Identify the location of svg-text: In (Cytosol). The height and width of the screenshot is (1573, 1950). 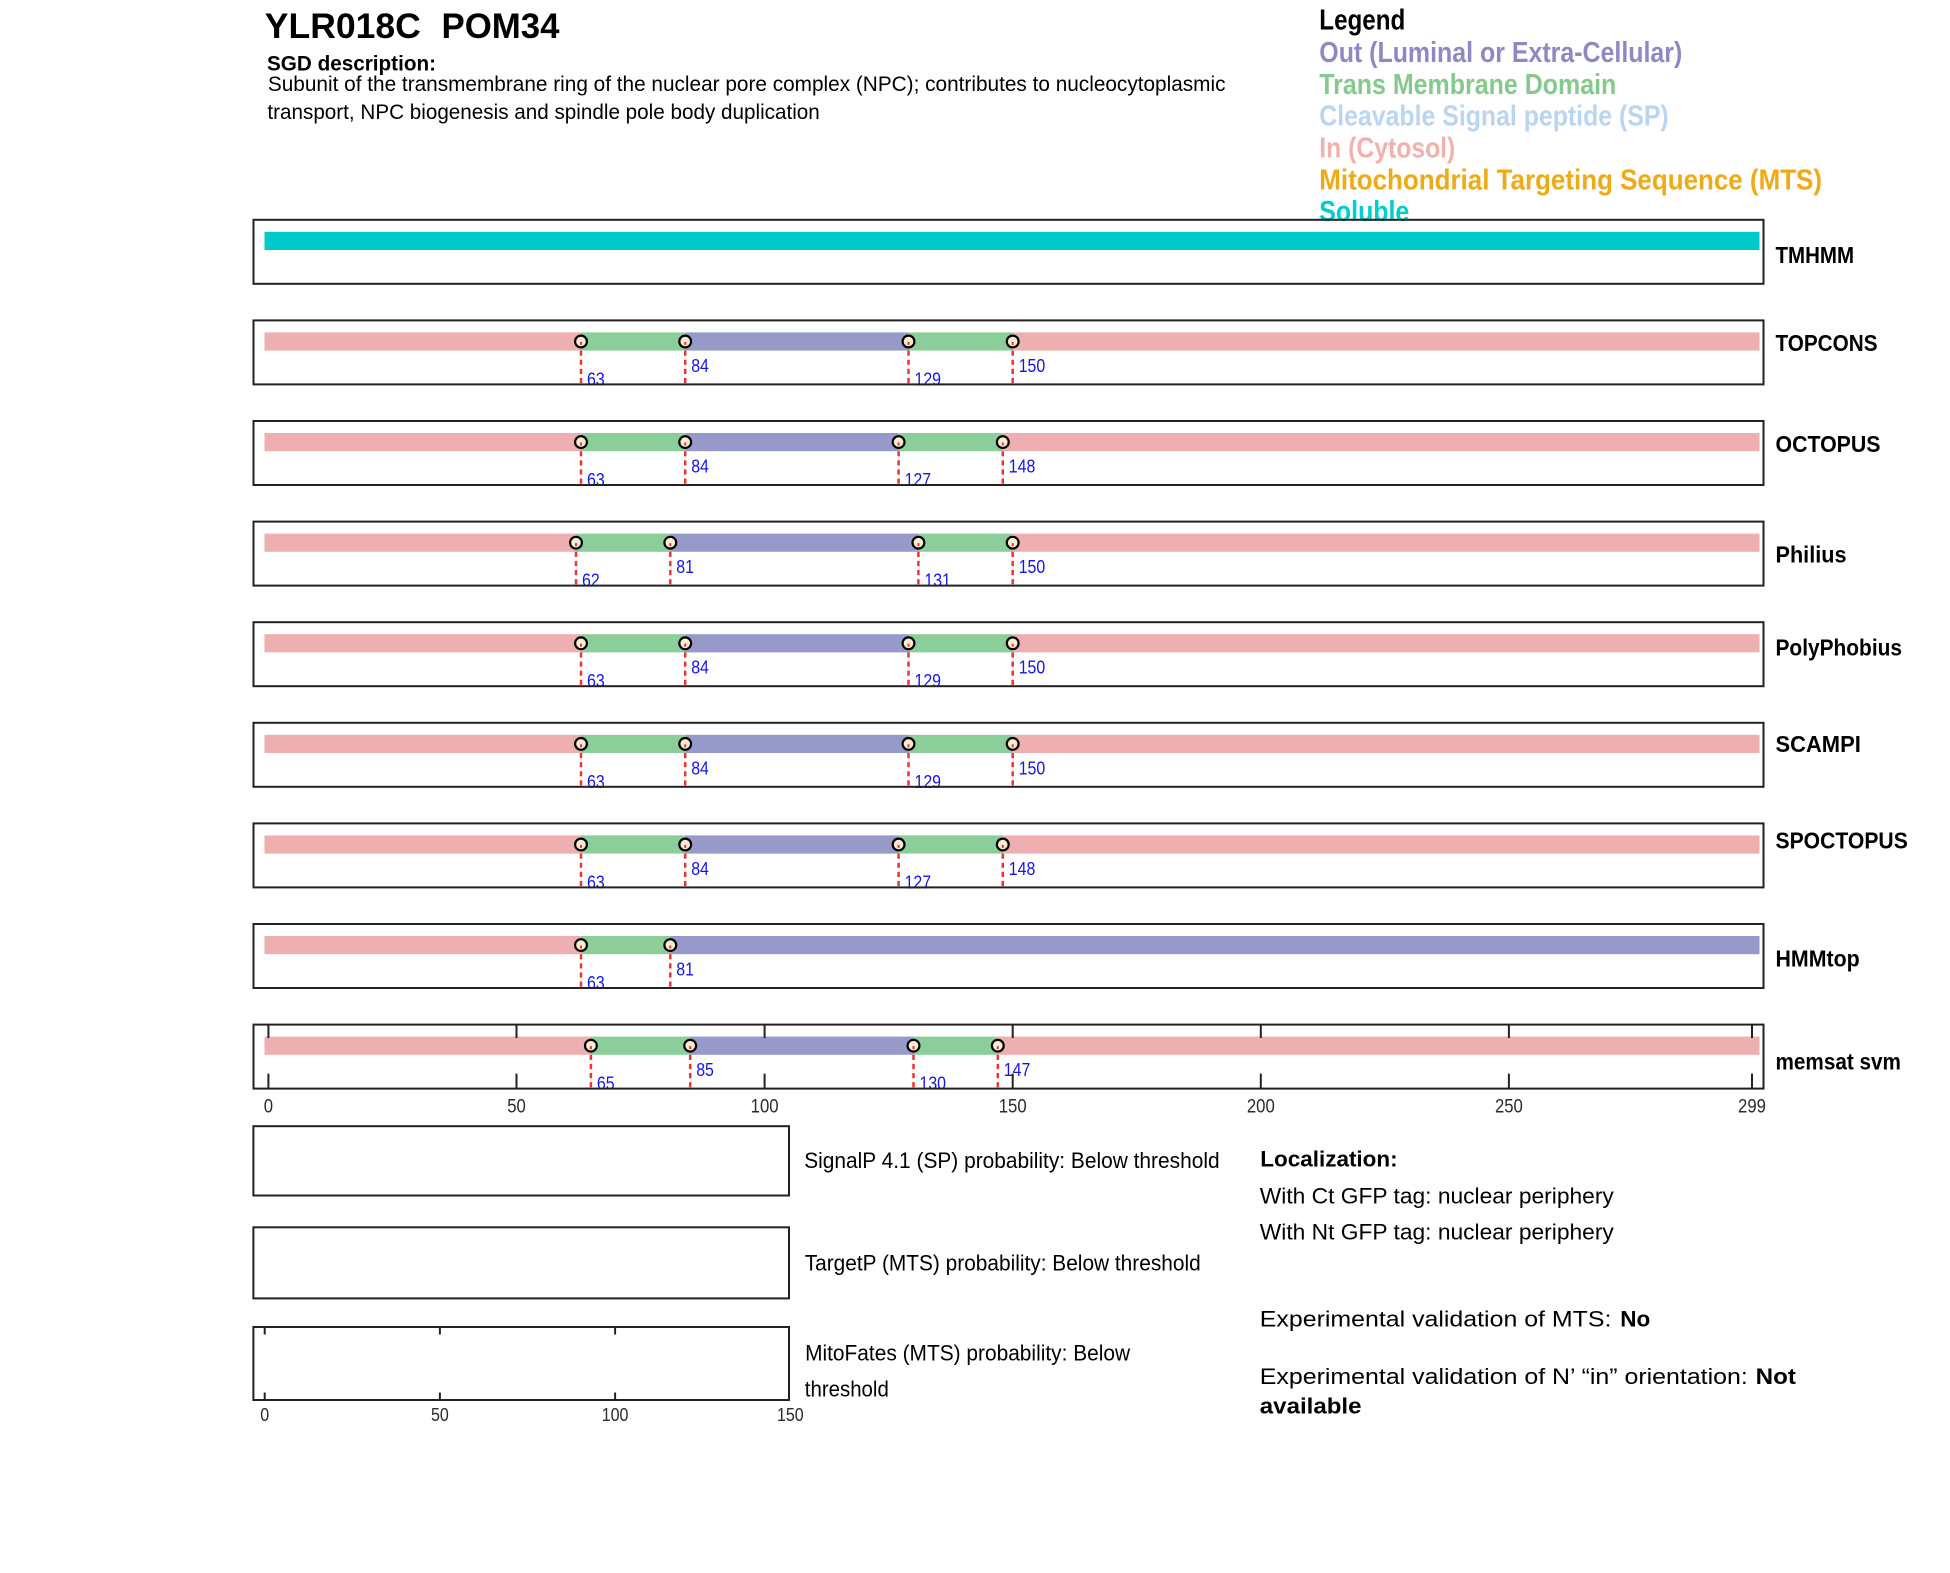
(1387, 148).